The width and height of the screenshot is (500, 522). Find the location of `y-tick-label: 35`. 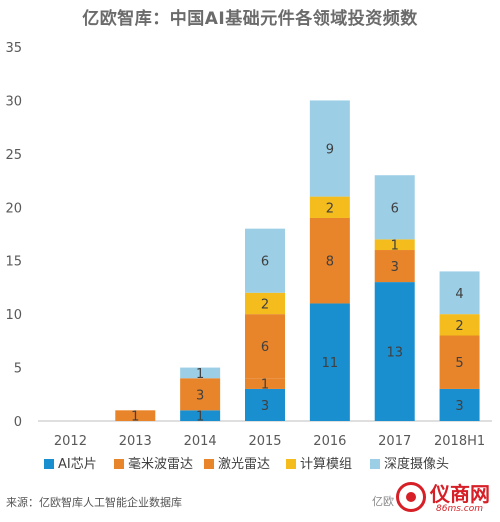

y-tick-label: 35 is located at coordinates (13, 48).